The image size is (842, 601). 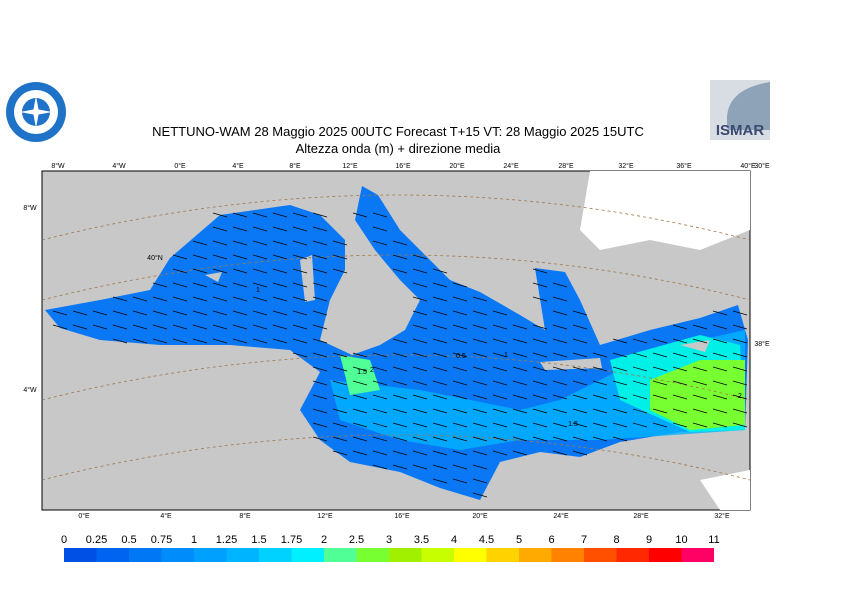 What do you see at coordinates (649, 540) in the screenshot?
I see `colorbar-label: 9` at bounding box center [649, 540].